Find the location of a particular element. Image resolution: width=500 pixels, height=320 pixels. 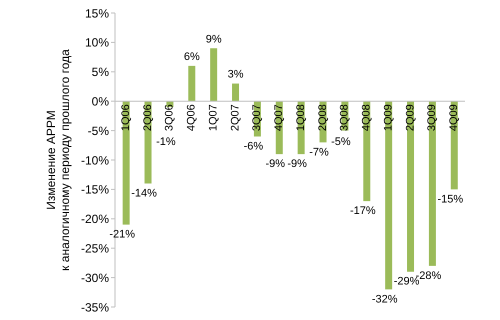

x-tick-label: 1Q06 is located at coordinates (126, 118).